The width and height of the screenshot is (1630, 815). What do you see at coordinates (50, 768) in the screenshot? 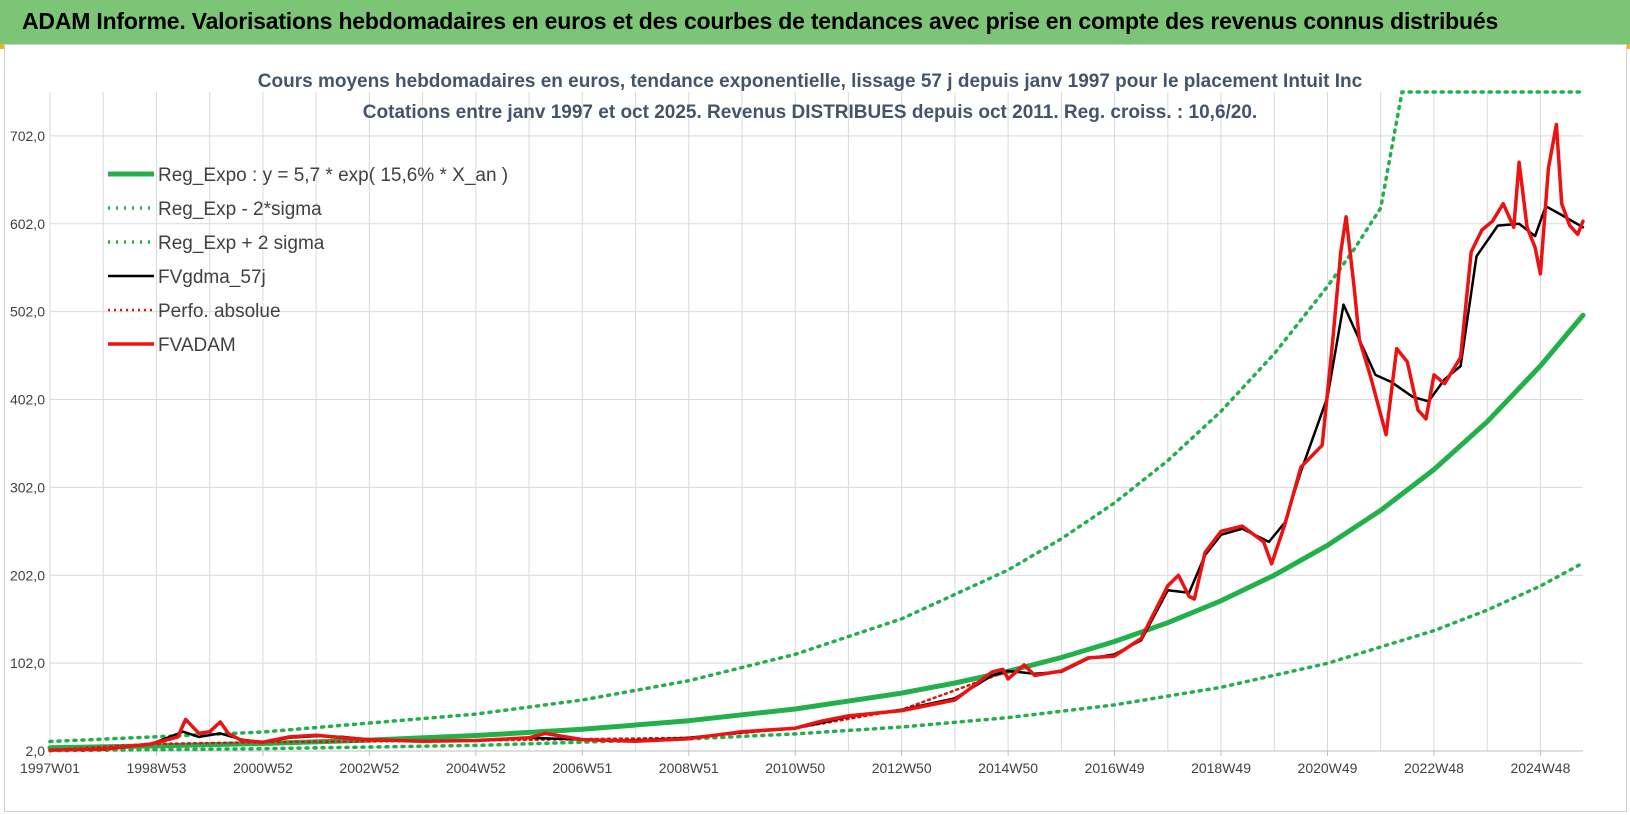
I see `x-tick-label: 1997W01` at bounding box center [50, 768].